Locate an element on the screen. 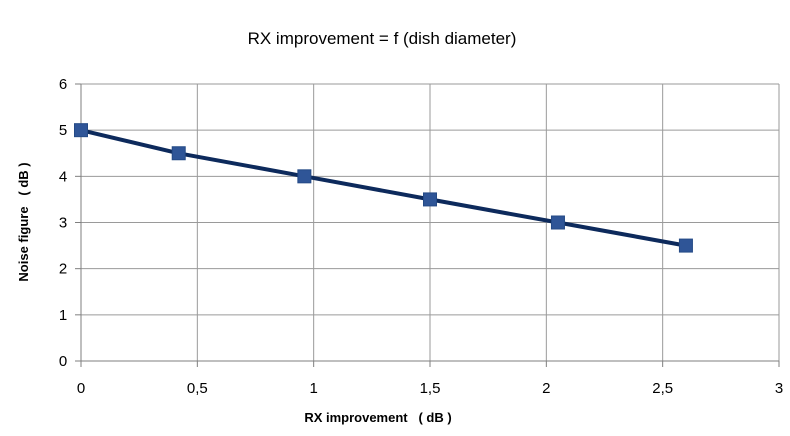 The height and width of the screenshot is (436, 790). x-tick-label: 2,5 is located at coordinates (662, 388).